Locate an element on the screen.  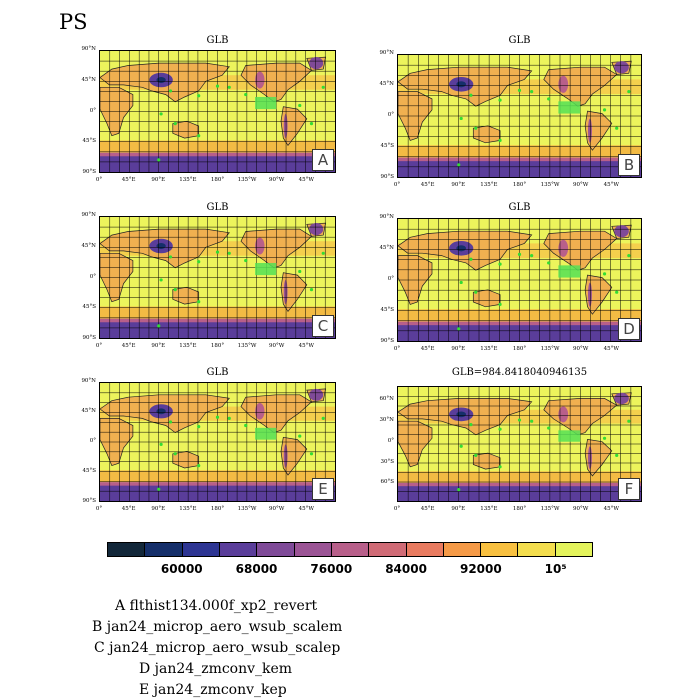
legend-entry: A flthist134.000f_xp2_revert is located at coordinates (216, 606).